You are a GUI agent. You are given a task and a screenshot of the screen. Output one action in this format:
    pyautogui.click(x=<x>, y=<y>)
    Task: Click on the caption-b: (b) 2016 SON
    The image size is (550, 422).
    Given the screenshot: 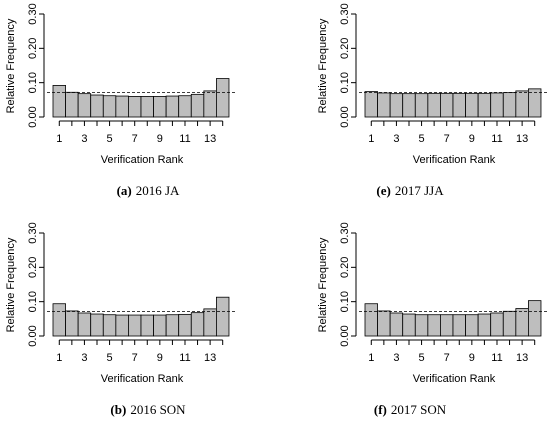 What is the action you would take?
    pyautogui.click(x=148, y=409)
    